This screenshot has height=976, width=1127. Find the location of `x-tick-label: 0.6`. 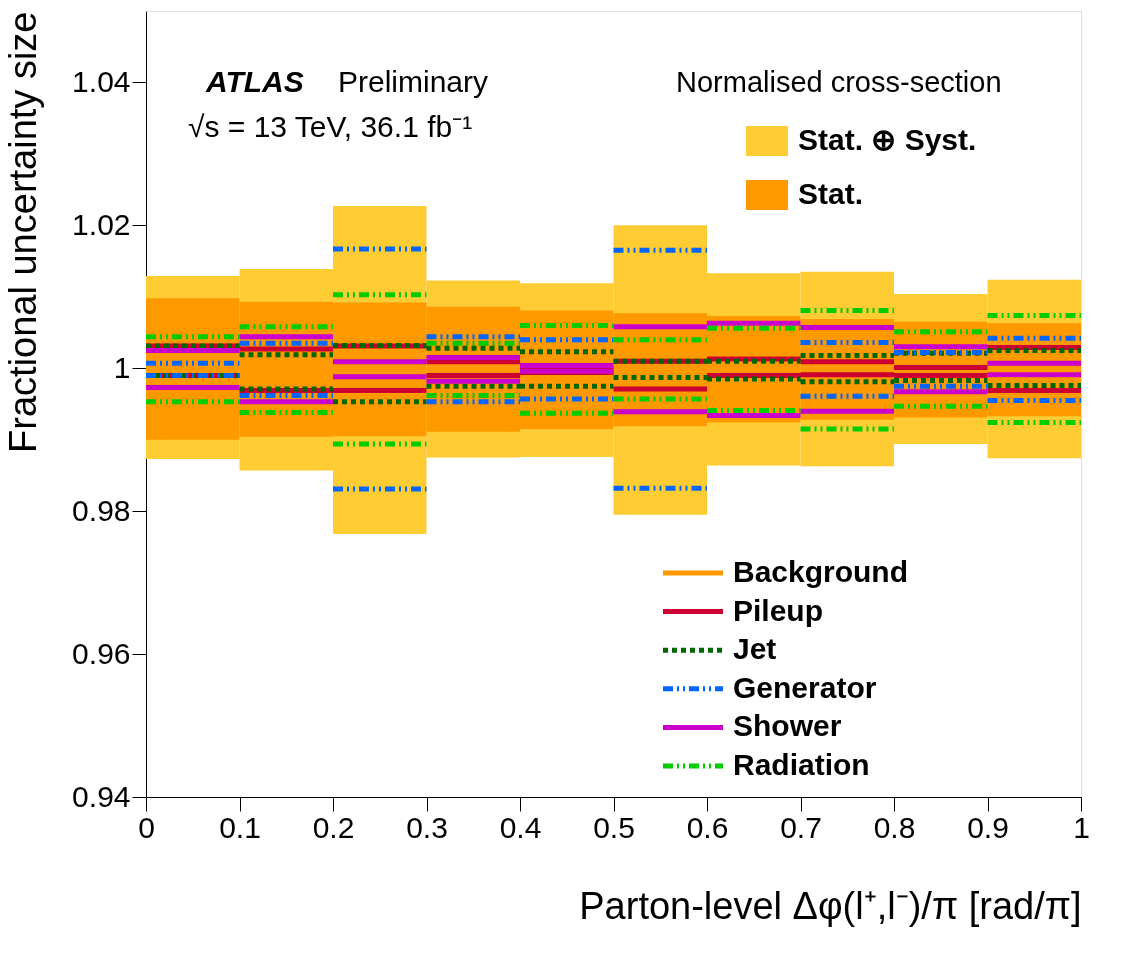

x-tick-label: 0.6 is located at coordinates (707, 827).